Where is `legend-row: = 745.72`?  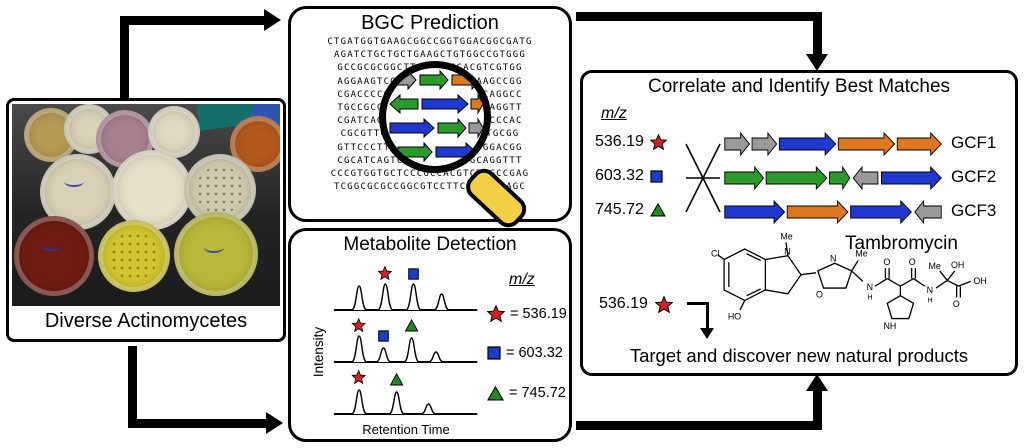
legend-row: = 745.72 is located at coordinates (526, 393).